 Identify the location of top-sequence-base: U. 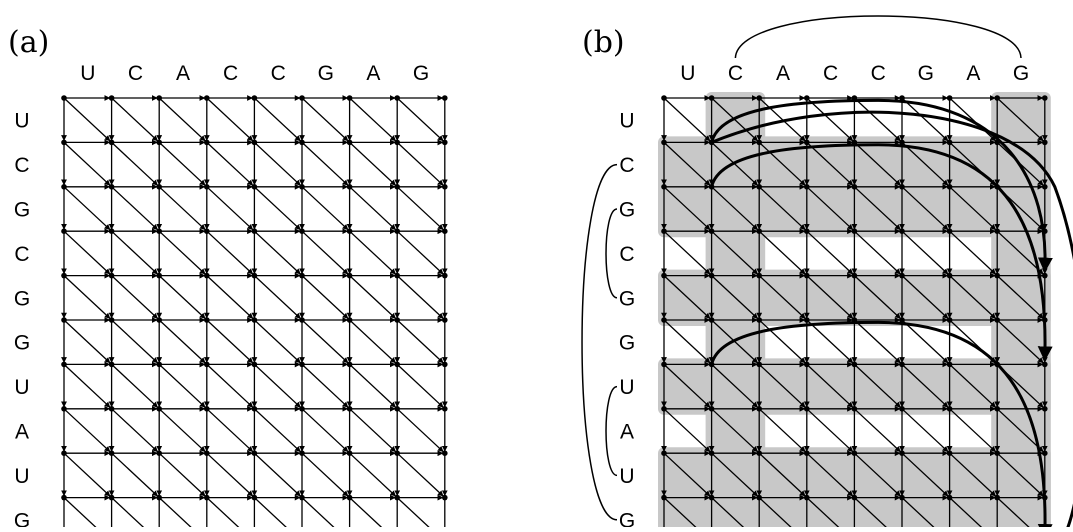
(87, 73).